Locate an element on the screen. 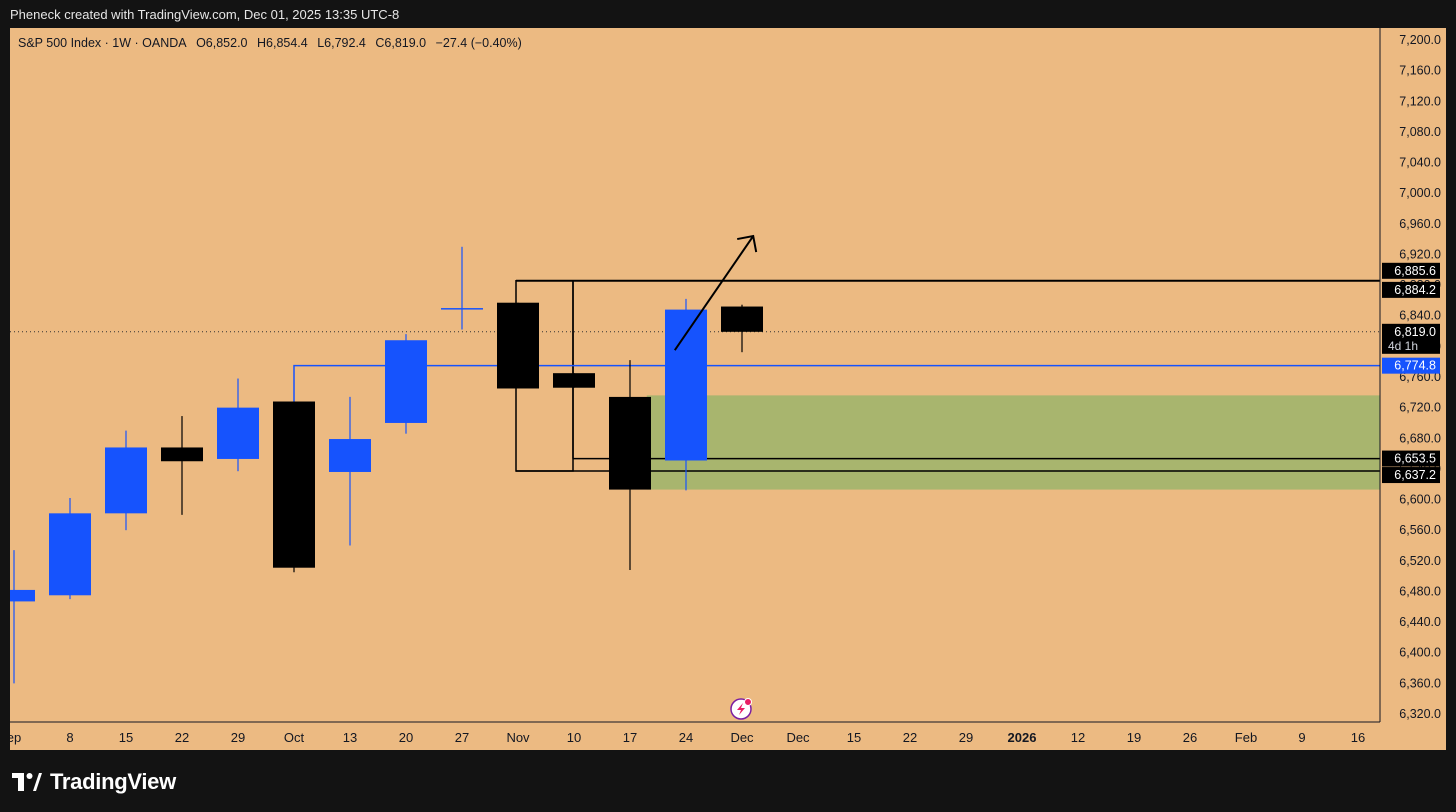  time-tick-label: 10 is located at coordinates (574, 737).